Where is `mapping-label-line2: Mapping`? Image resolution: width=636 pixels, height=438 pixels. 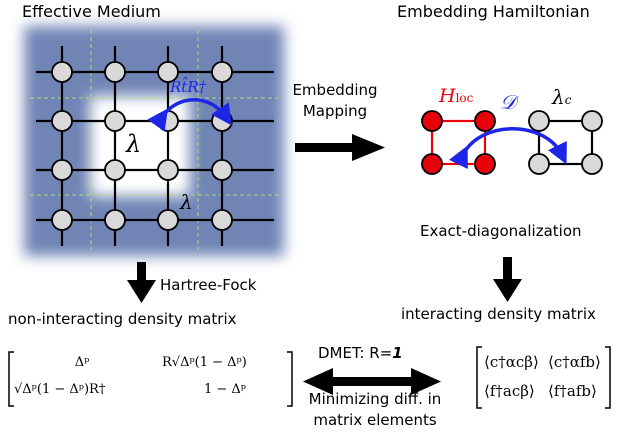 mapping-label-line2: Mapping is located at coordinates (335, 111).